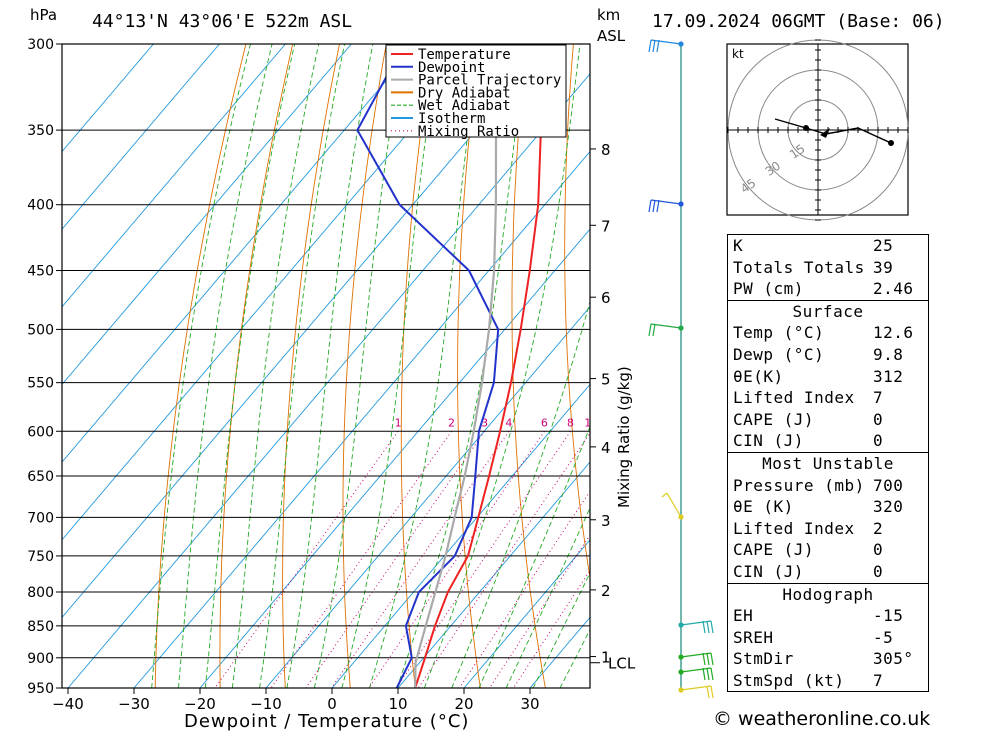  What do you see at coordinates (883, 637) in the screenshot?
I see `stat-value: -5` at bounding box center [883, 637].